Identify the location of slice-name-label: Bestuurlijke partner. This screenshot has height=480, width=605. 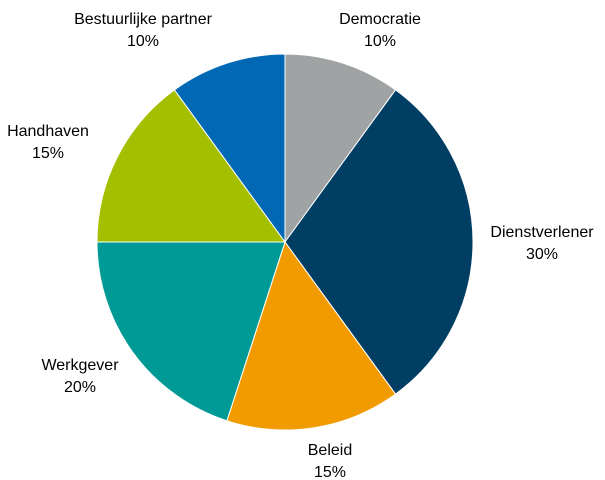
(143, 19).